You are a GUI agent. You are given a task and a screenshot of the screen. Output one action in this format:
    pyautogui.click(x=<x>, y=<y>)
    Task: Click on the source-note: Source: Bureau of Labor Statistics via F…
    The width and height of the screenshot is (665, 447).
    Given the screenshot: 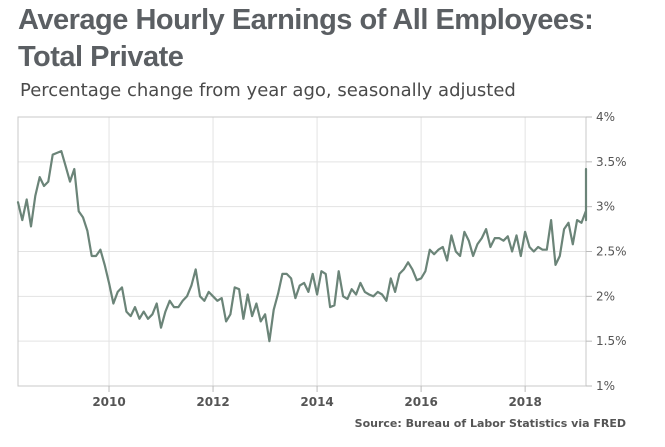 What is the action you would take?
    pyautogui.click(x=490, y=423)
    